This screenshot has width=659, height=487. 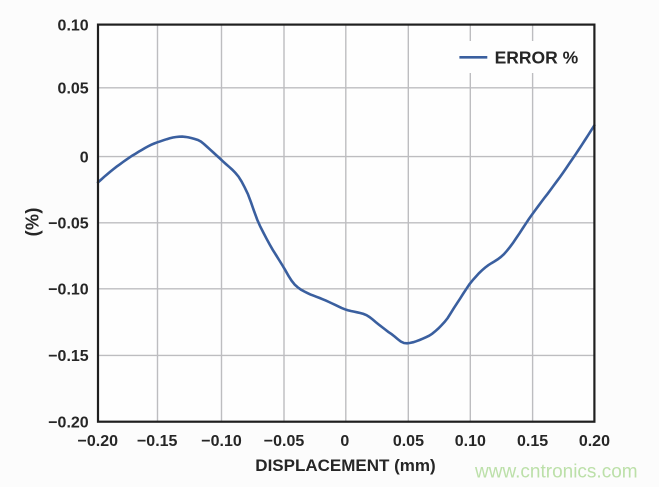 What do you see at coordinates (594, 441) in the screenshot?
I see `svg-text: 0.20` at bounding box center [594, 441].